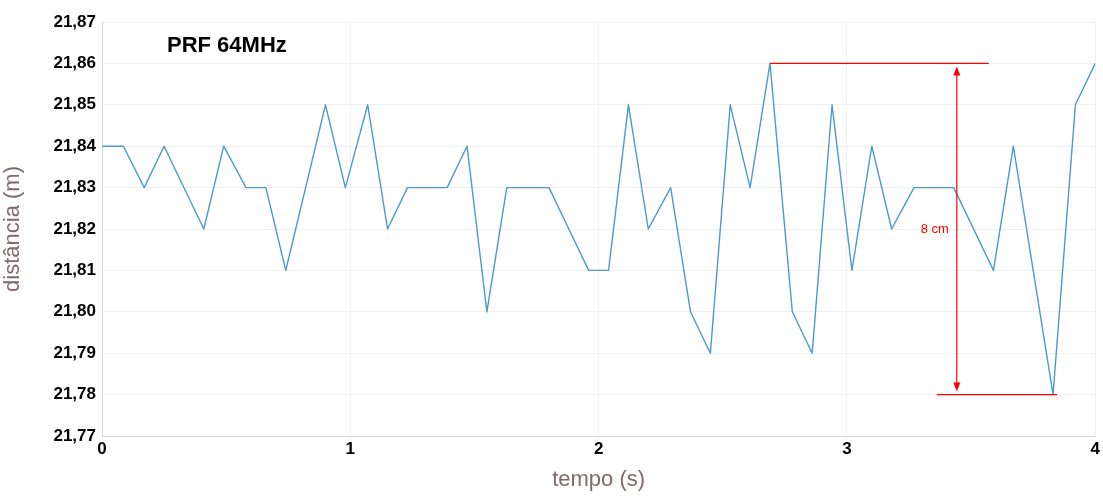 The height and width of the screenshot is (497, 1103). I want to click on y-tick-label: 21,78, so click(74, 394).